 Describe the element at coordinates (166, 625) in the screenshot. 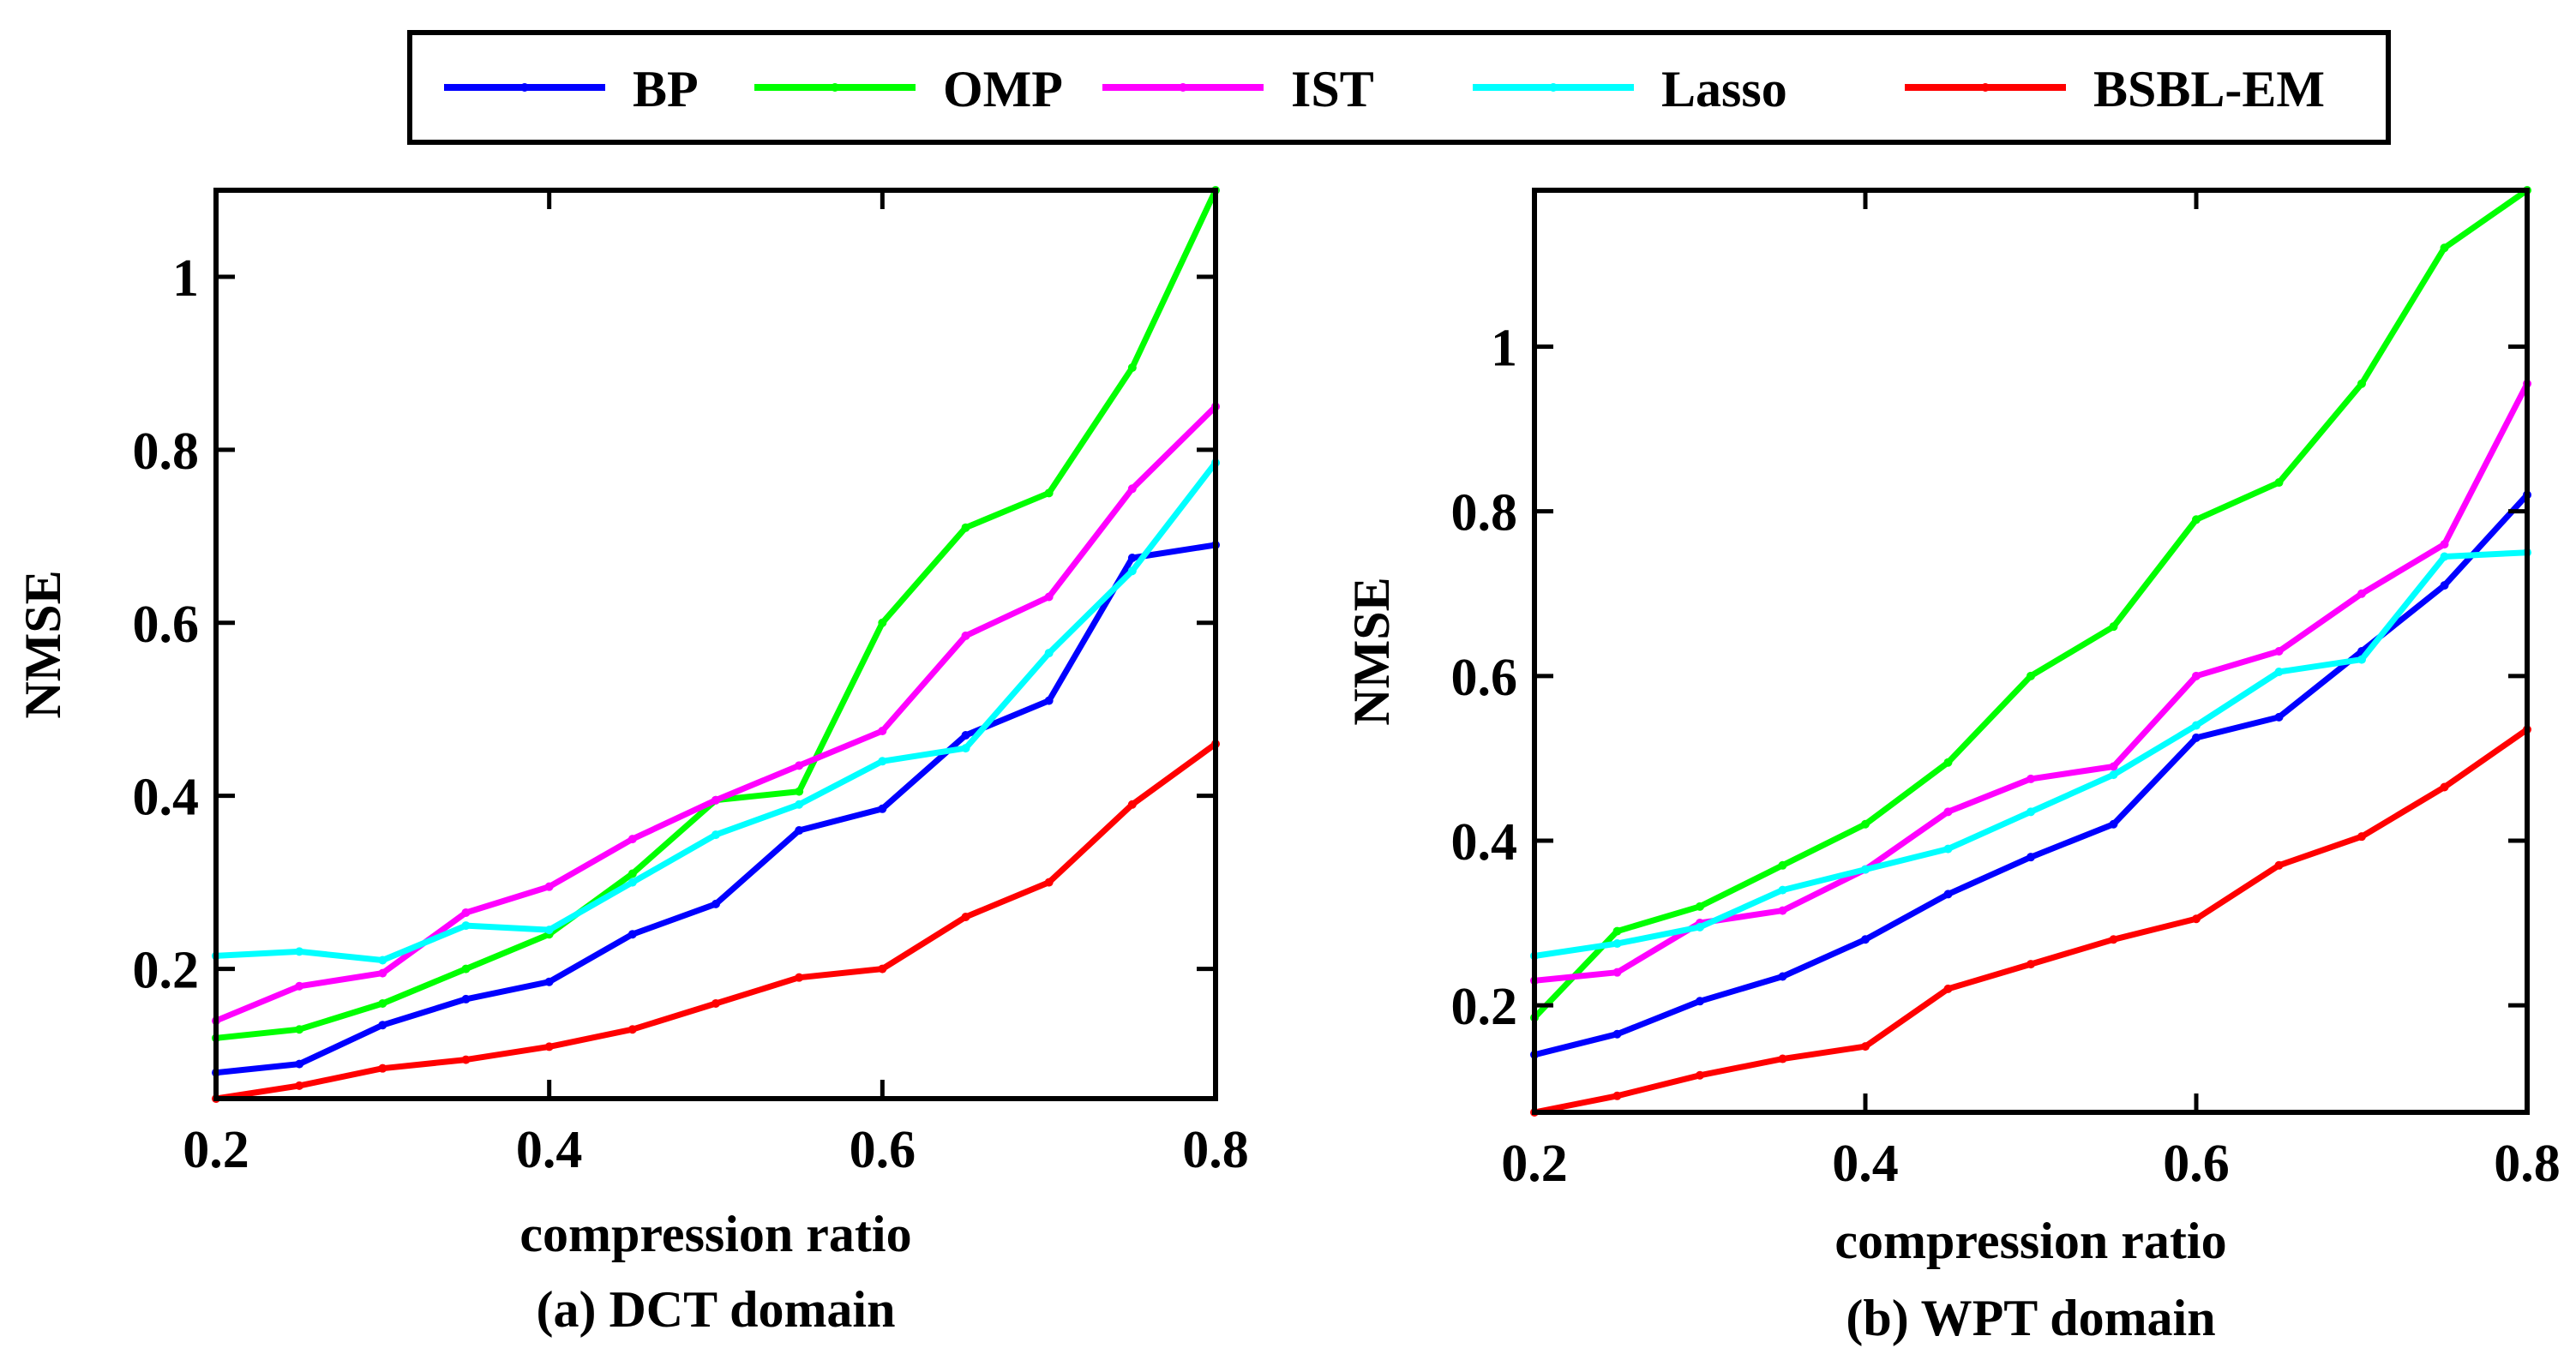

I see `y-tick-label: 0.6` at that location.